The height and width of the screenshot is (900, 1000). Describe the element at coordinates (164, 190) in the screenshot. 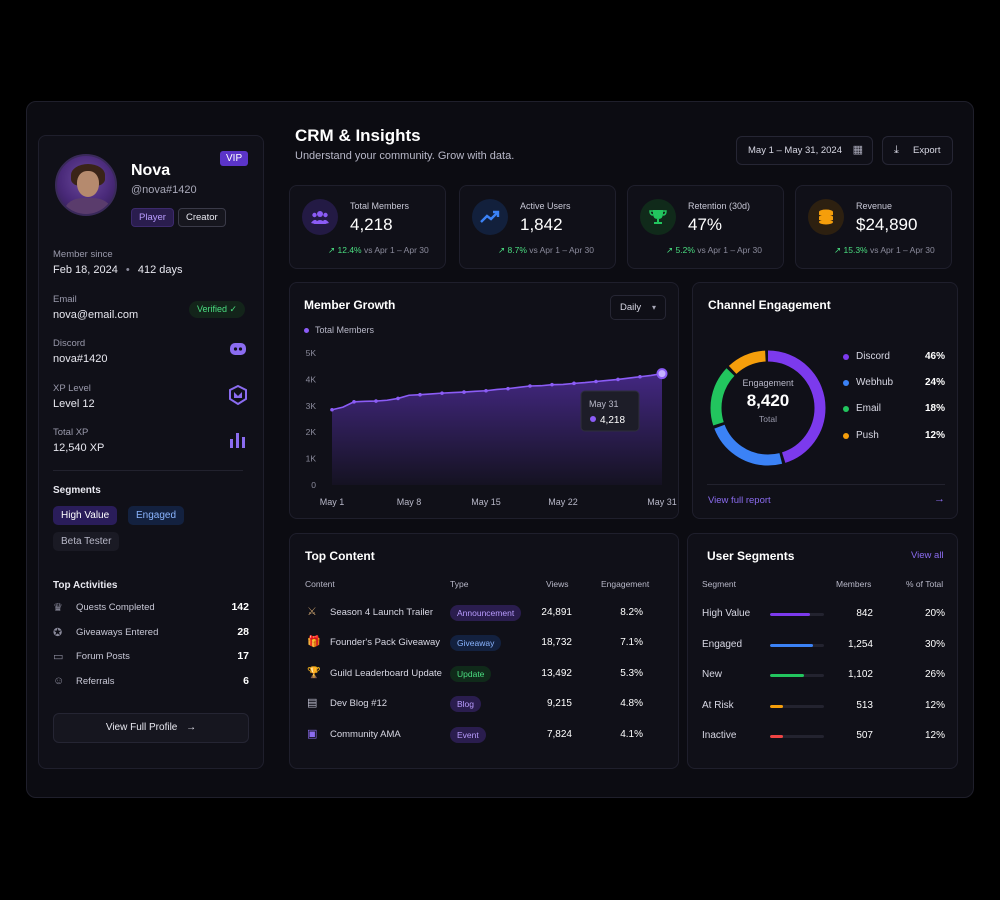

I see `profile-handle: @nova#1420` at that location.